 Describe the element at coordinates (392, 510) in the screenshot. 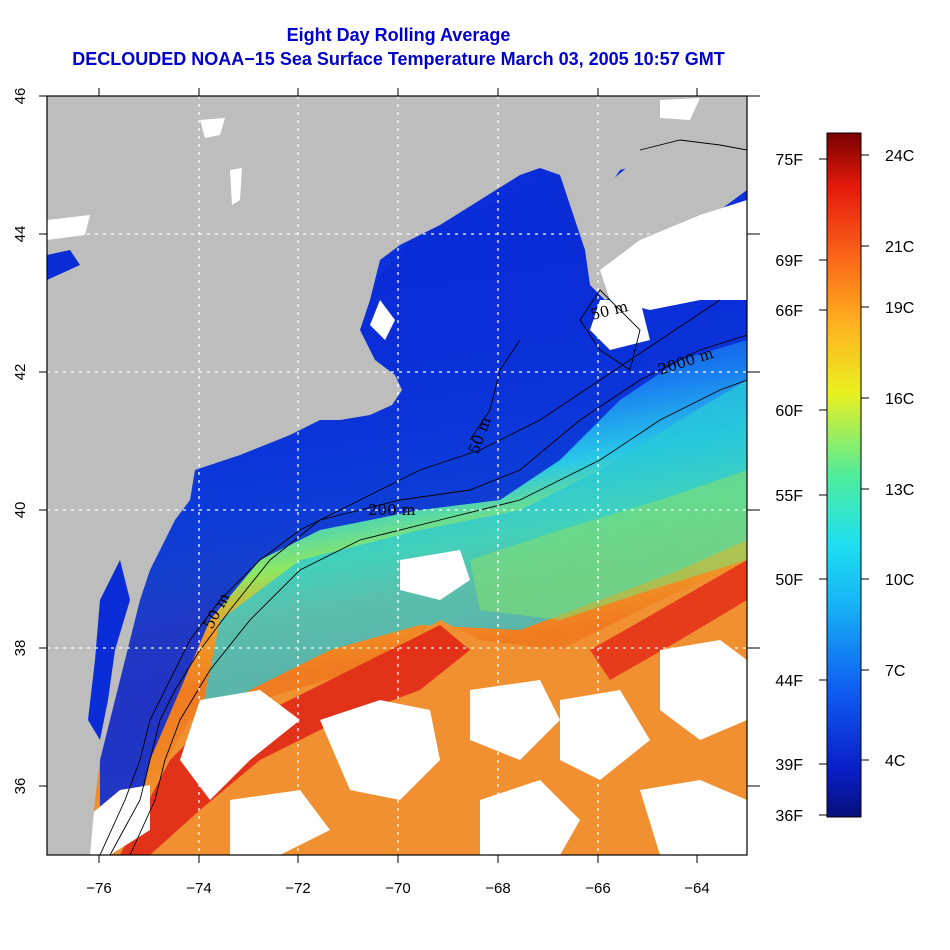

I see `contour-label-200m: 200 m` at that location.